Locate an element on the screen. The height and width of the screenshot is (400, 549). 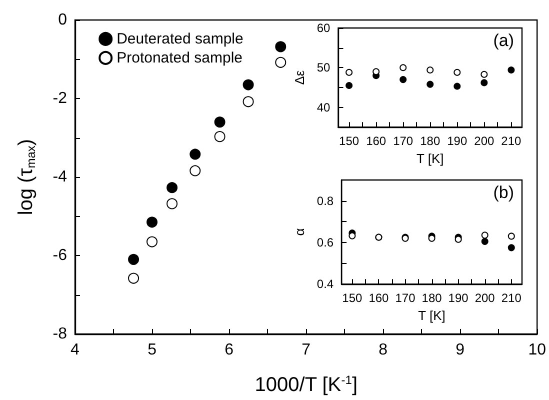
annotation: (b) is located at coordinates (503, 192).